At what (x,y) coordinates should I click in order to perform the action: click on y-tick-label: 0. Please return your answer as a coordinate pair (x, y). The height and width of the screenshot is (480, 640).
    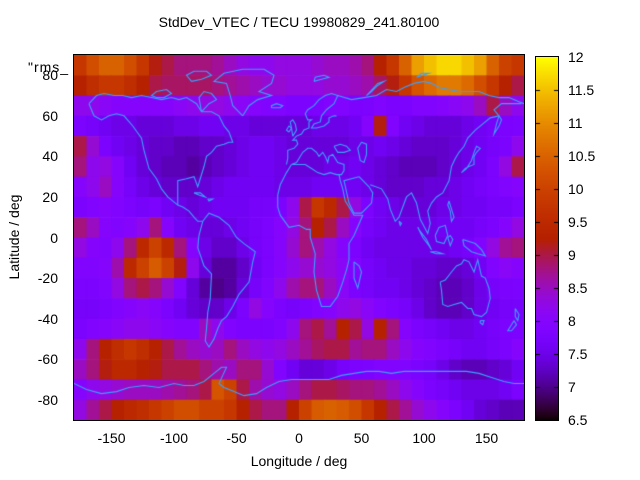
    Looking at the image, I should click on (54, 237).